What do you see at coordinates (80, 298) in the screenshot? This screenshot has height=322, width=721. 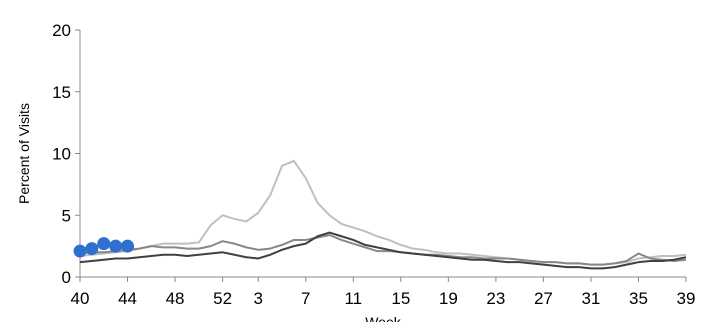 I see `x-tick-label: 40` at bounding box center [80, 298].